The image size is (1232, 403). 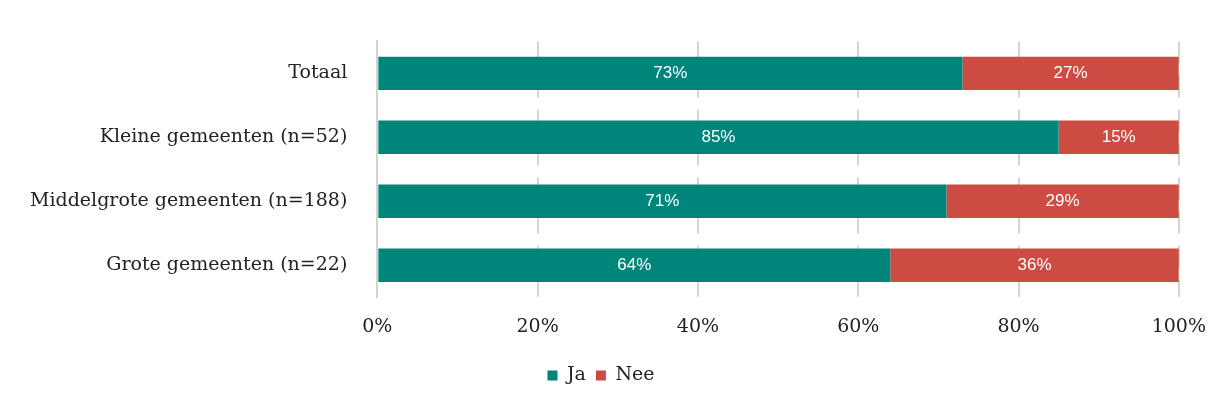 I want to click on y-tick-label: Middelgrote gemeenten (n=188), so click(x=188, y=199).